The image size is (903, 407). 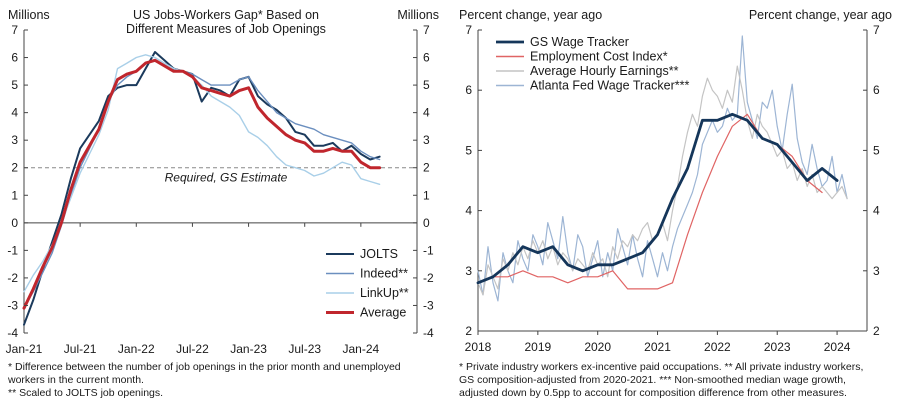 I want to click on x-tick-label: 2020, so click(x=597, y=347).